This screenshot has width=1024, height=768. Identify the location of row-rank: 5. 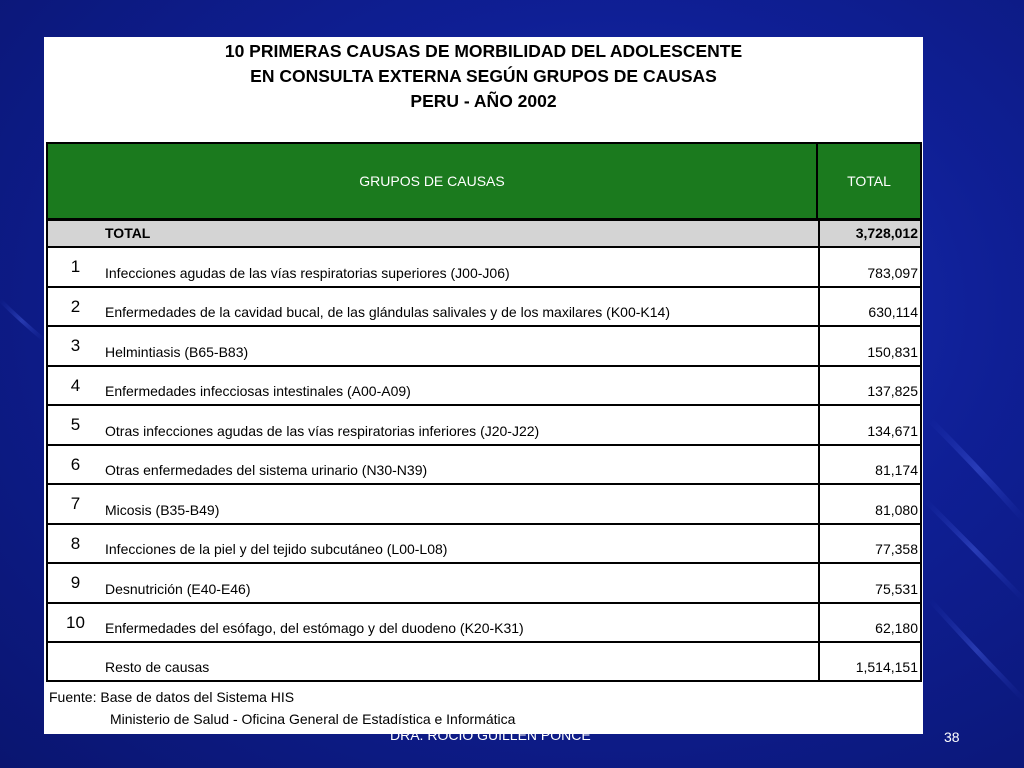
(75, 424).